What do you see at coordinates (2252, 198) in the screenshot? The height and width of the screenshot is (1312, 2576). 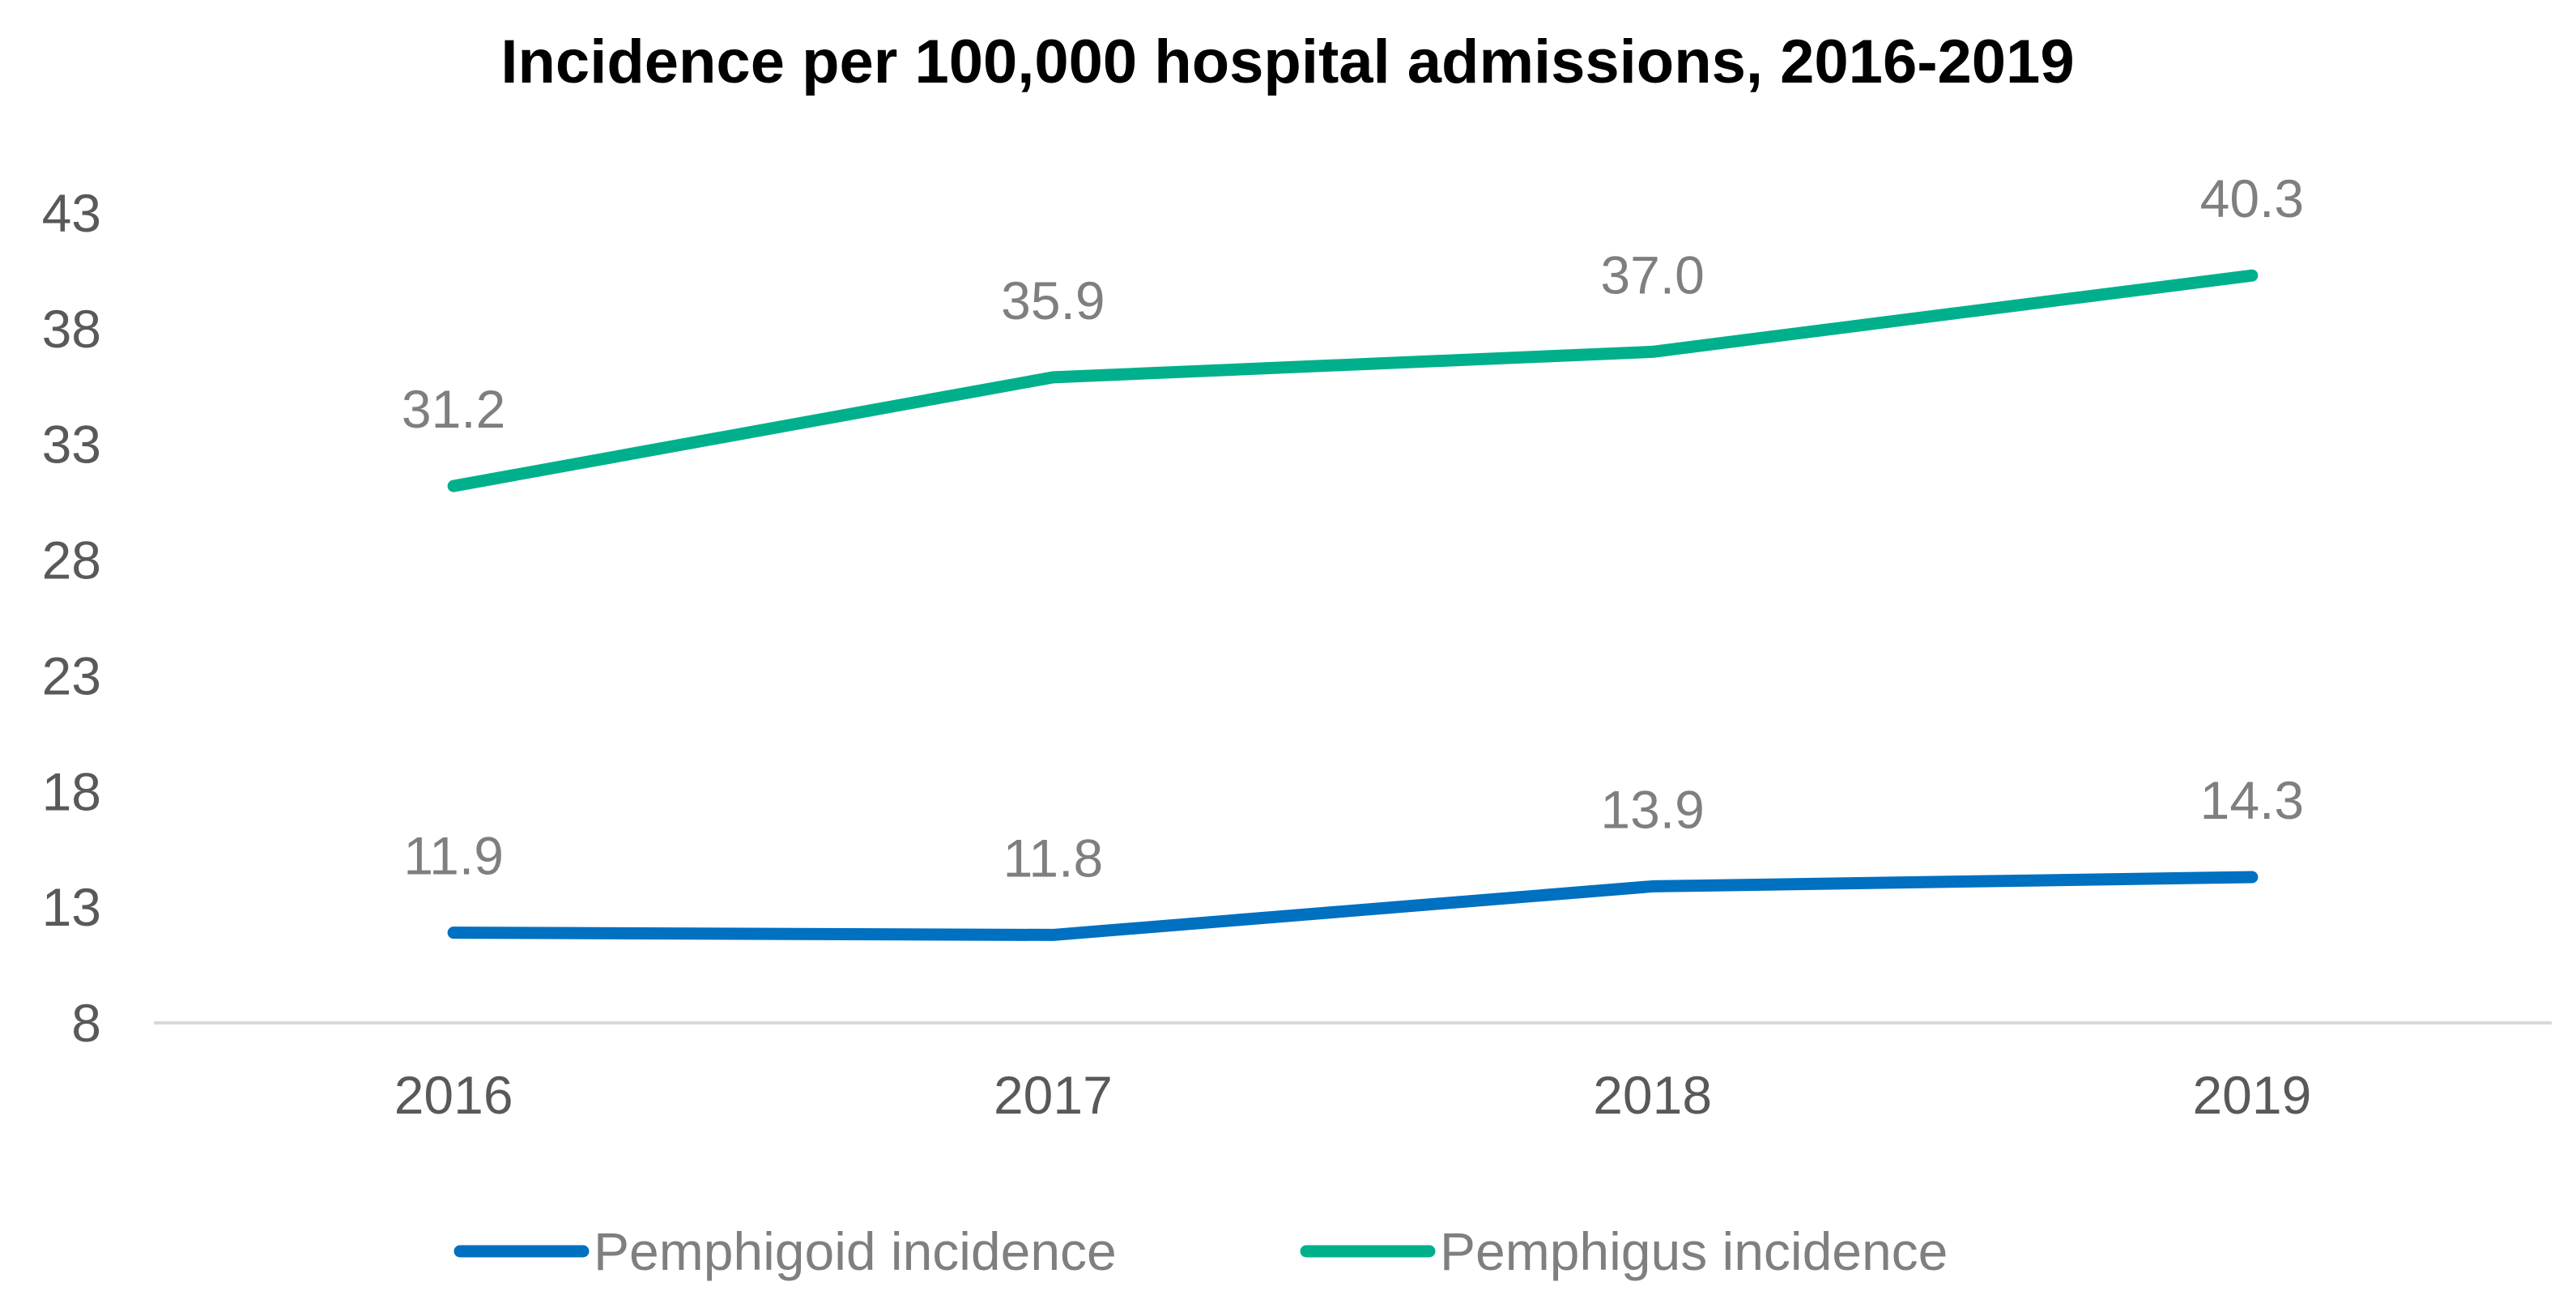 I see `data-label: 40.3` at bounding box center [2252, 198].